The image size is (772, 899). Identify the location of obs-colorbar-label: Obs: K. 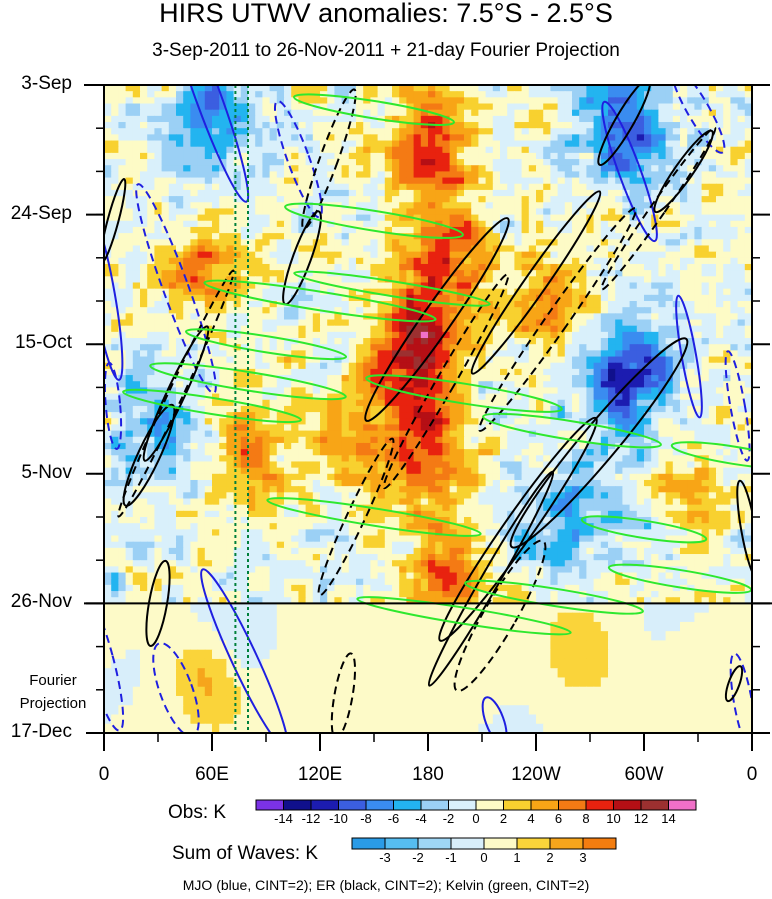
(197, 812).